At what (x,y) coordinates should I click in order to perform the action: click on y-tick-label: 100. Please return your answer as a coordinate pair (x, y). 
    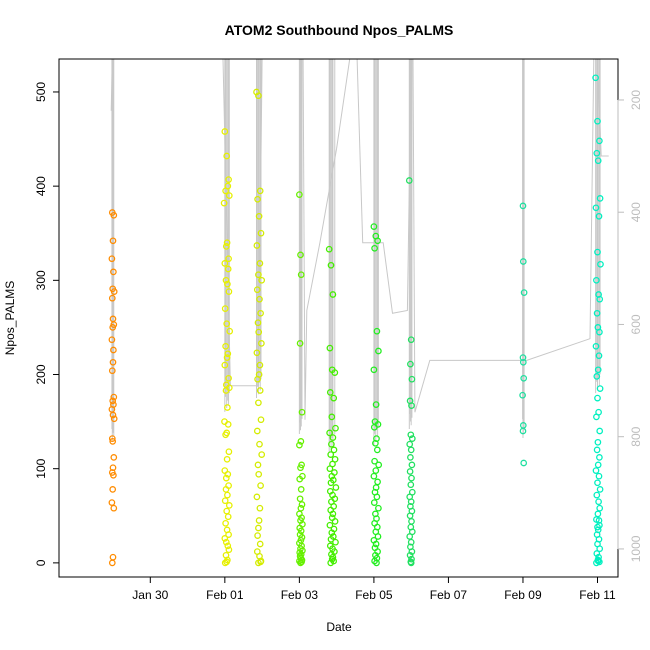
    Looking at the image, I should click on (41, 468).